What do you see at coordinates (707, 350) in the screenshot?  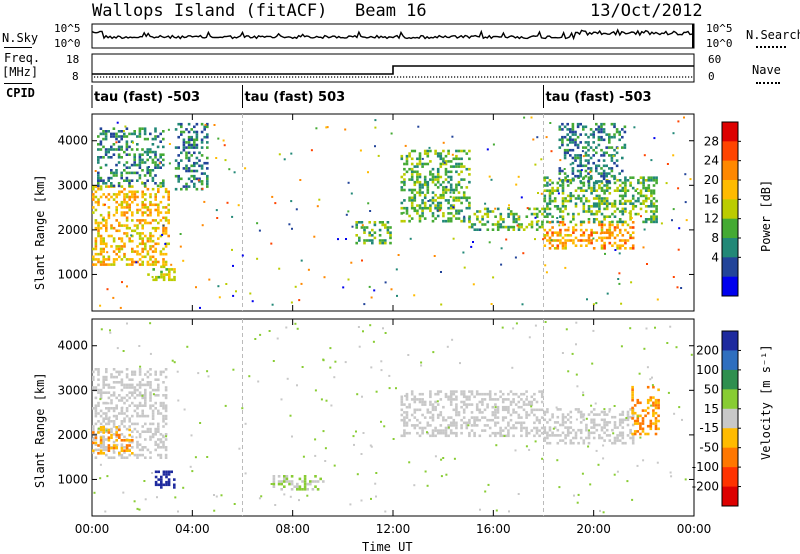 I see `velocity-colorbar-tick-label: 200` at bounding box center [707, 350].